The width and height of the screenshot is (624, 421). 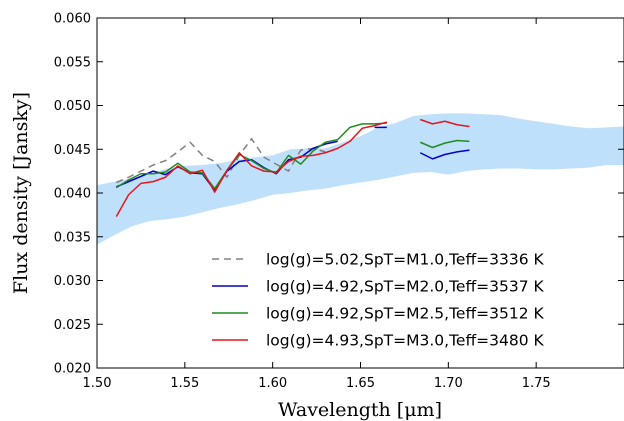 I want to click on y-axis-label: Flux density [Jansky], so click(x=21, y=193).